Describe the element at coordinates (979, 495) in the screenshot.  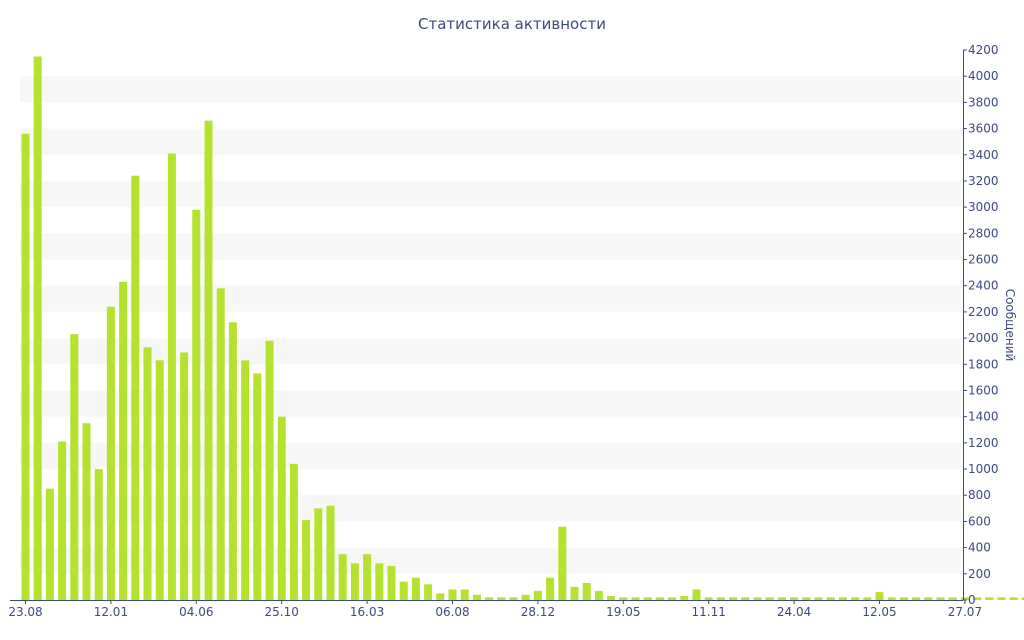
I see `y-tick-label: 800` at that location.